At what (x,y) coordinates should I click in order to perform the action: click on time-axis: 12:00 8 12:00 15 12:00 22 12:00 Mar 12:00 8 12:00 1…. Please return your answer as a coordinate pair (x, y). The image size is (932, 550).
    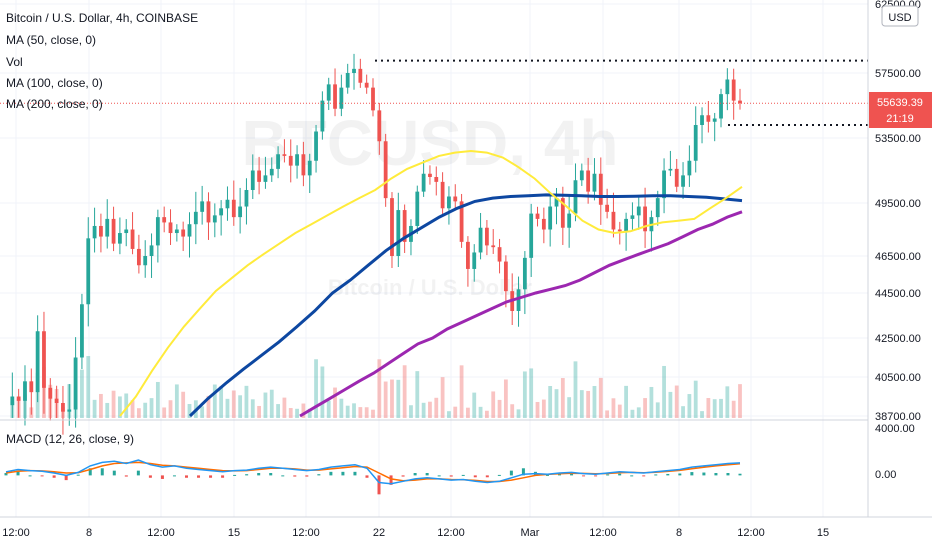
    Looking at the image, I should click on (415, 533).